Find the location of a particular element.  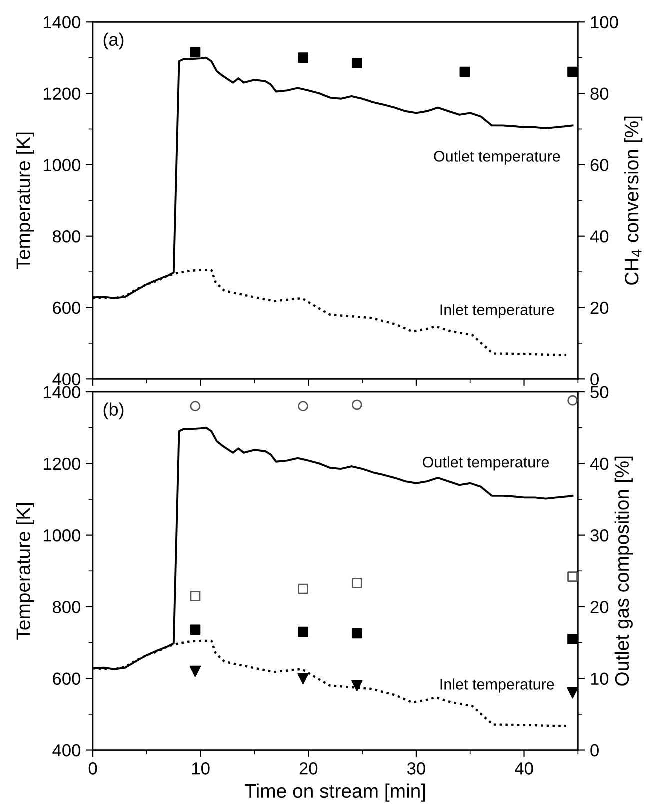

y2-axis-title: Outlet gas composition [%] is located at coordinates (623, 571).